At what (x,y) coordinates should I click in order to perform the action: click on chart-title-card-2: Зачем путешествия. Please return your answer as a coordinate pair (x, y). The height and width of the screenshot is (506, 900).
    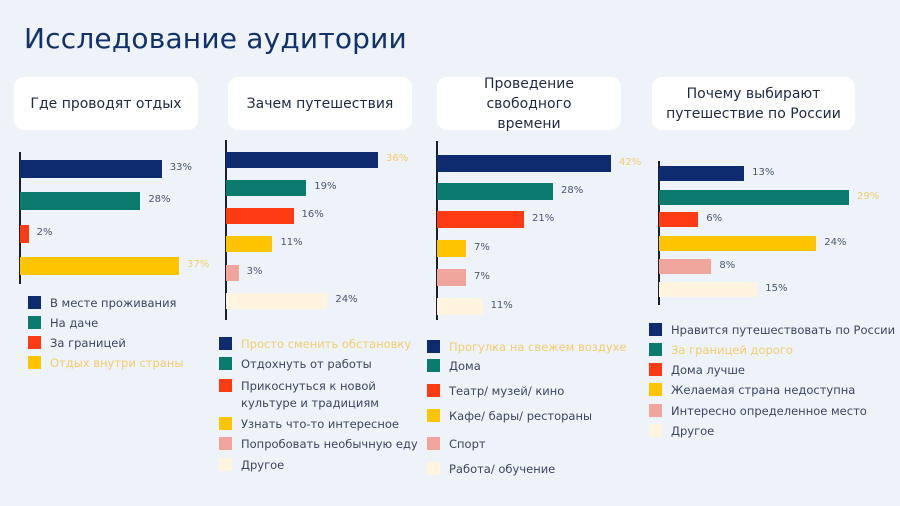
    Looking at the image, I should click on (320, 103).